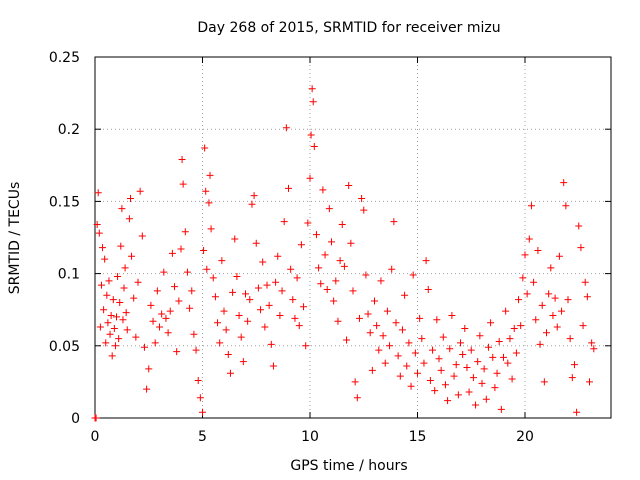 This screenshot has height=480, width=640. What do you see at coordinates (64, 347) in the screenshot?
I see `y-tick-label: 0.05` at bounding box center [64, 347].